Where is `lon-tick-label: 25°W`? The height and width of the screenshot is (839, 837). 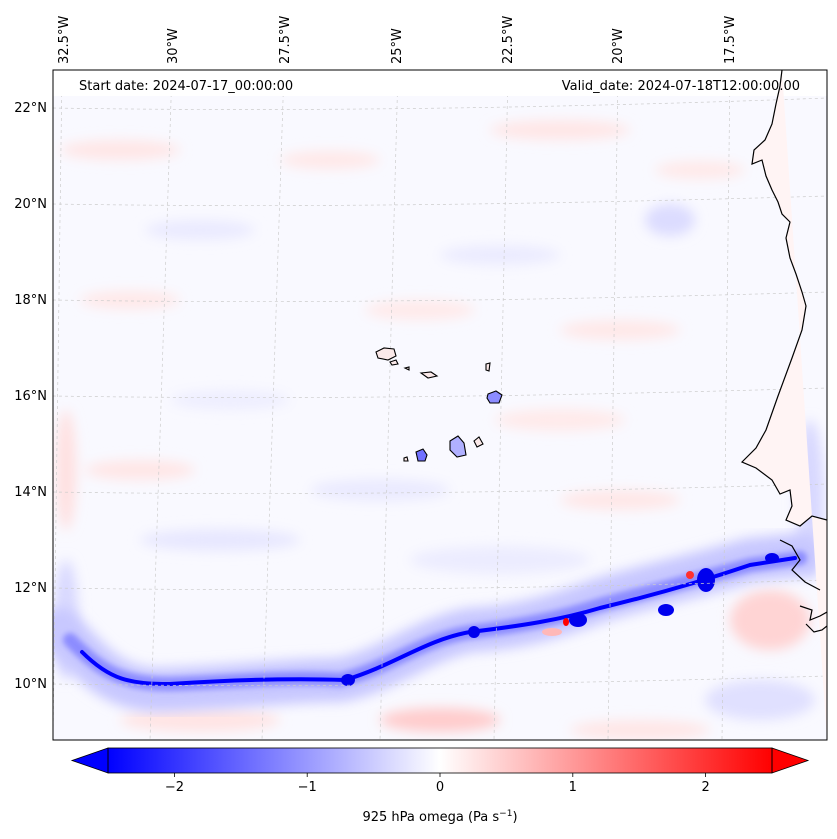
lon-tick-label: 25°W is located at coordinates (397, 46).